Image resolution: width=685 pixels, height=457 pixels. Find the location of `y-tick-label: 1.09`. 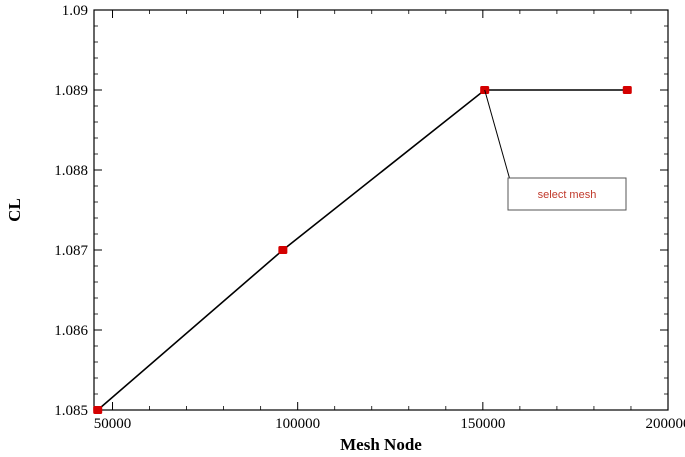

y-tick-label: 1.09 is located at coordinates (75, 11).